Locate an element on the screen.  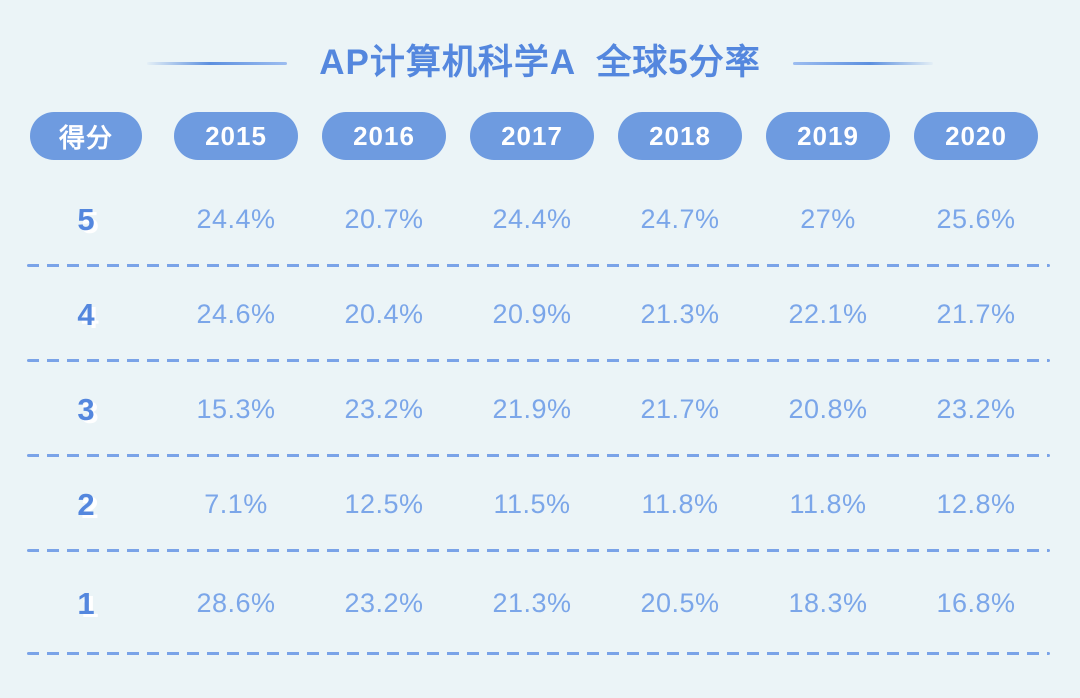
table-row-score-1: 1 28.6% 23.2% 21.3% 20.5% 18.3% 16.8% is located at coordinates (540, 603).